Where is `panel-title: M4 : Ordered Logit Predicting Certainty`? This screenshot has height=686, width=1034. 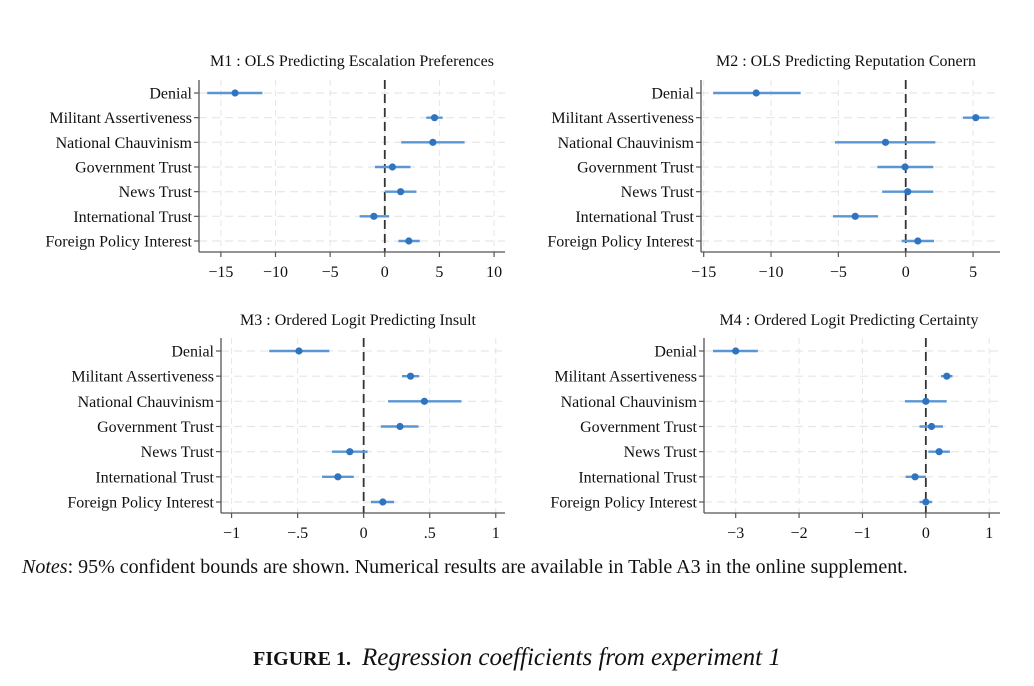 panel-title: M4 : Ordered Logit Predicting Certainty is located at coordinates (848, 320).